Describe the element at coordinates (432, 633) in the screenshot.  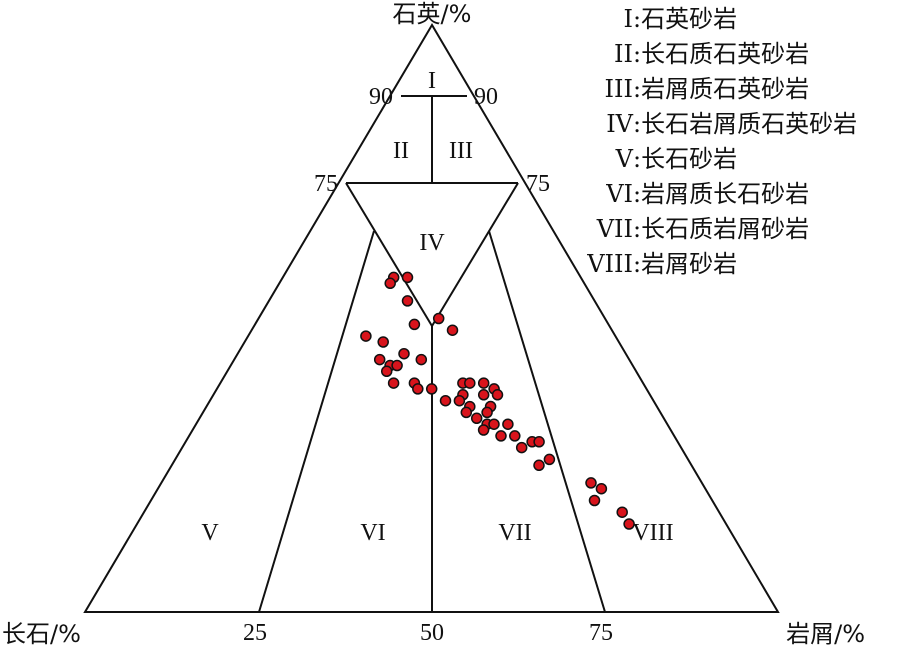
I see `tick-base-50: 50` at that location.